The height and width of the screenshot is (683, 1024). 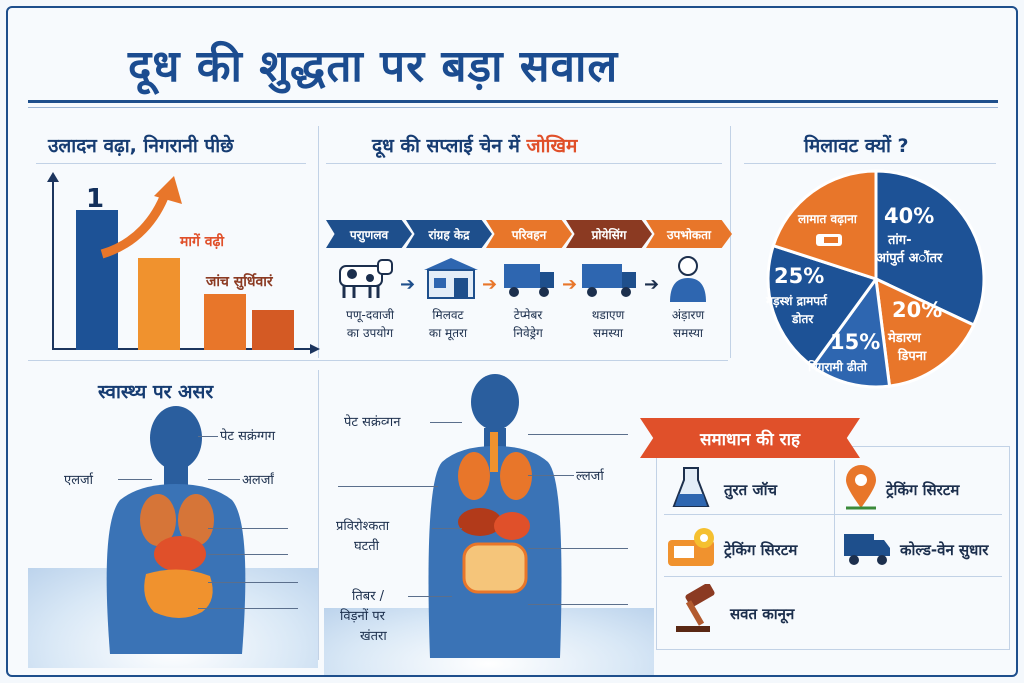 What do you see at coordinates (552, 146) in the screenshot?
I see `supply-heading-highlight: जोखिम` at bounding box center [552, 146].